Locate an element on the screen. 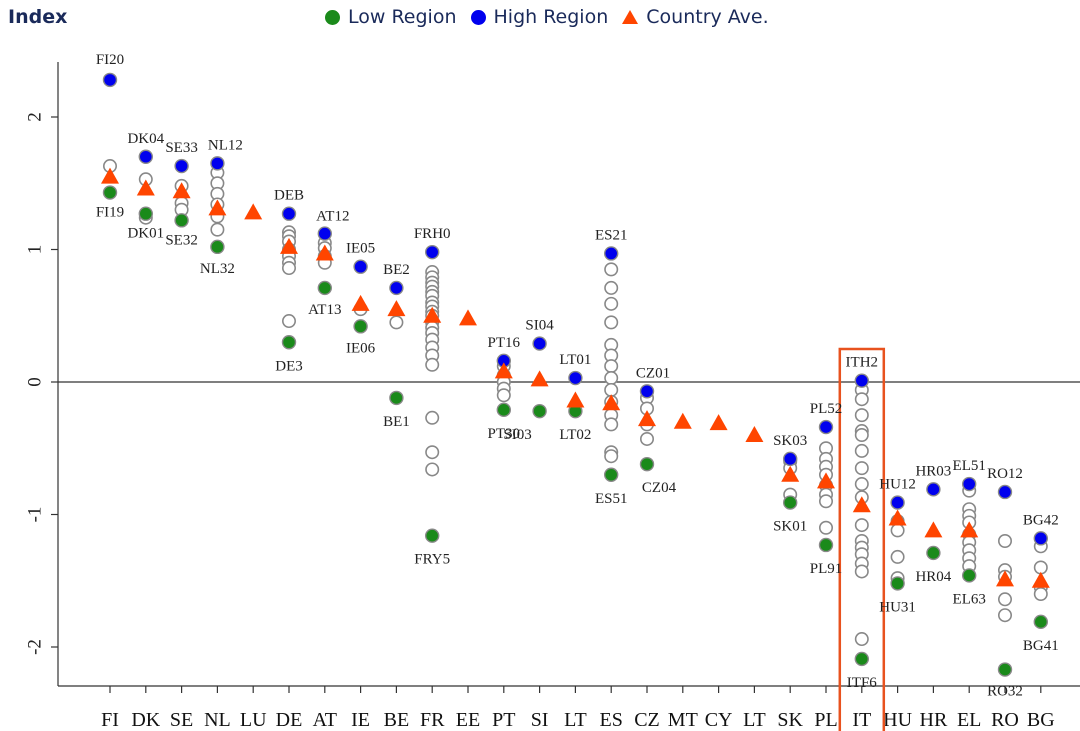 This screenshot has width=1080, height=731. legend-average-label: Country Ave. is located at coordinates (707, 17).